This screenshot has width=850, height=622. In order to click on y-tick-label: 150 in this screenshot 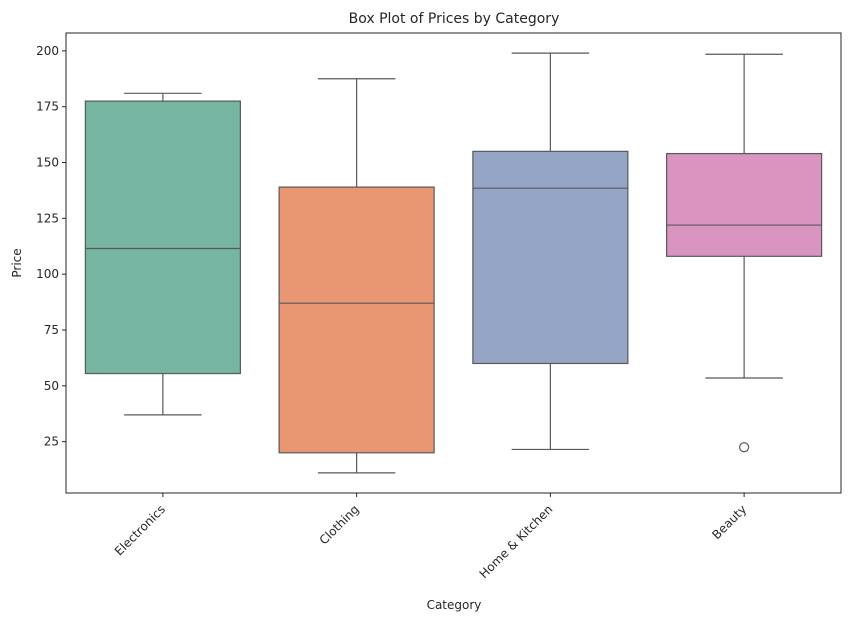, I will do `click(47, 163)`.